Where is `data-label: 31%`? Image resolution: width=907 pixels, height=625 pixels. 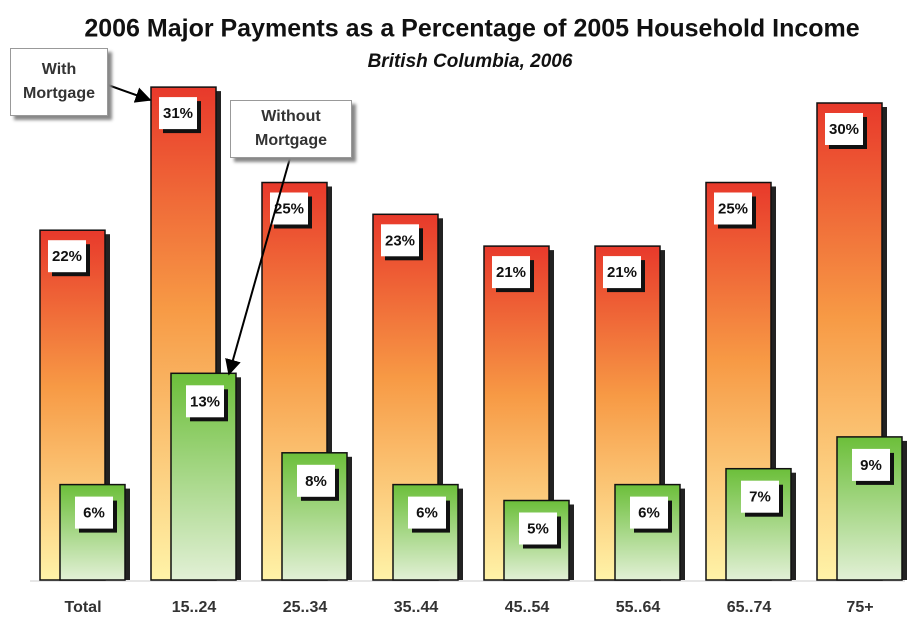
data-label: 31% is located at coordinates (178, 113).